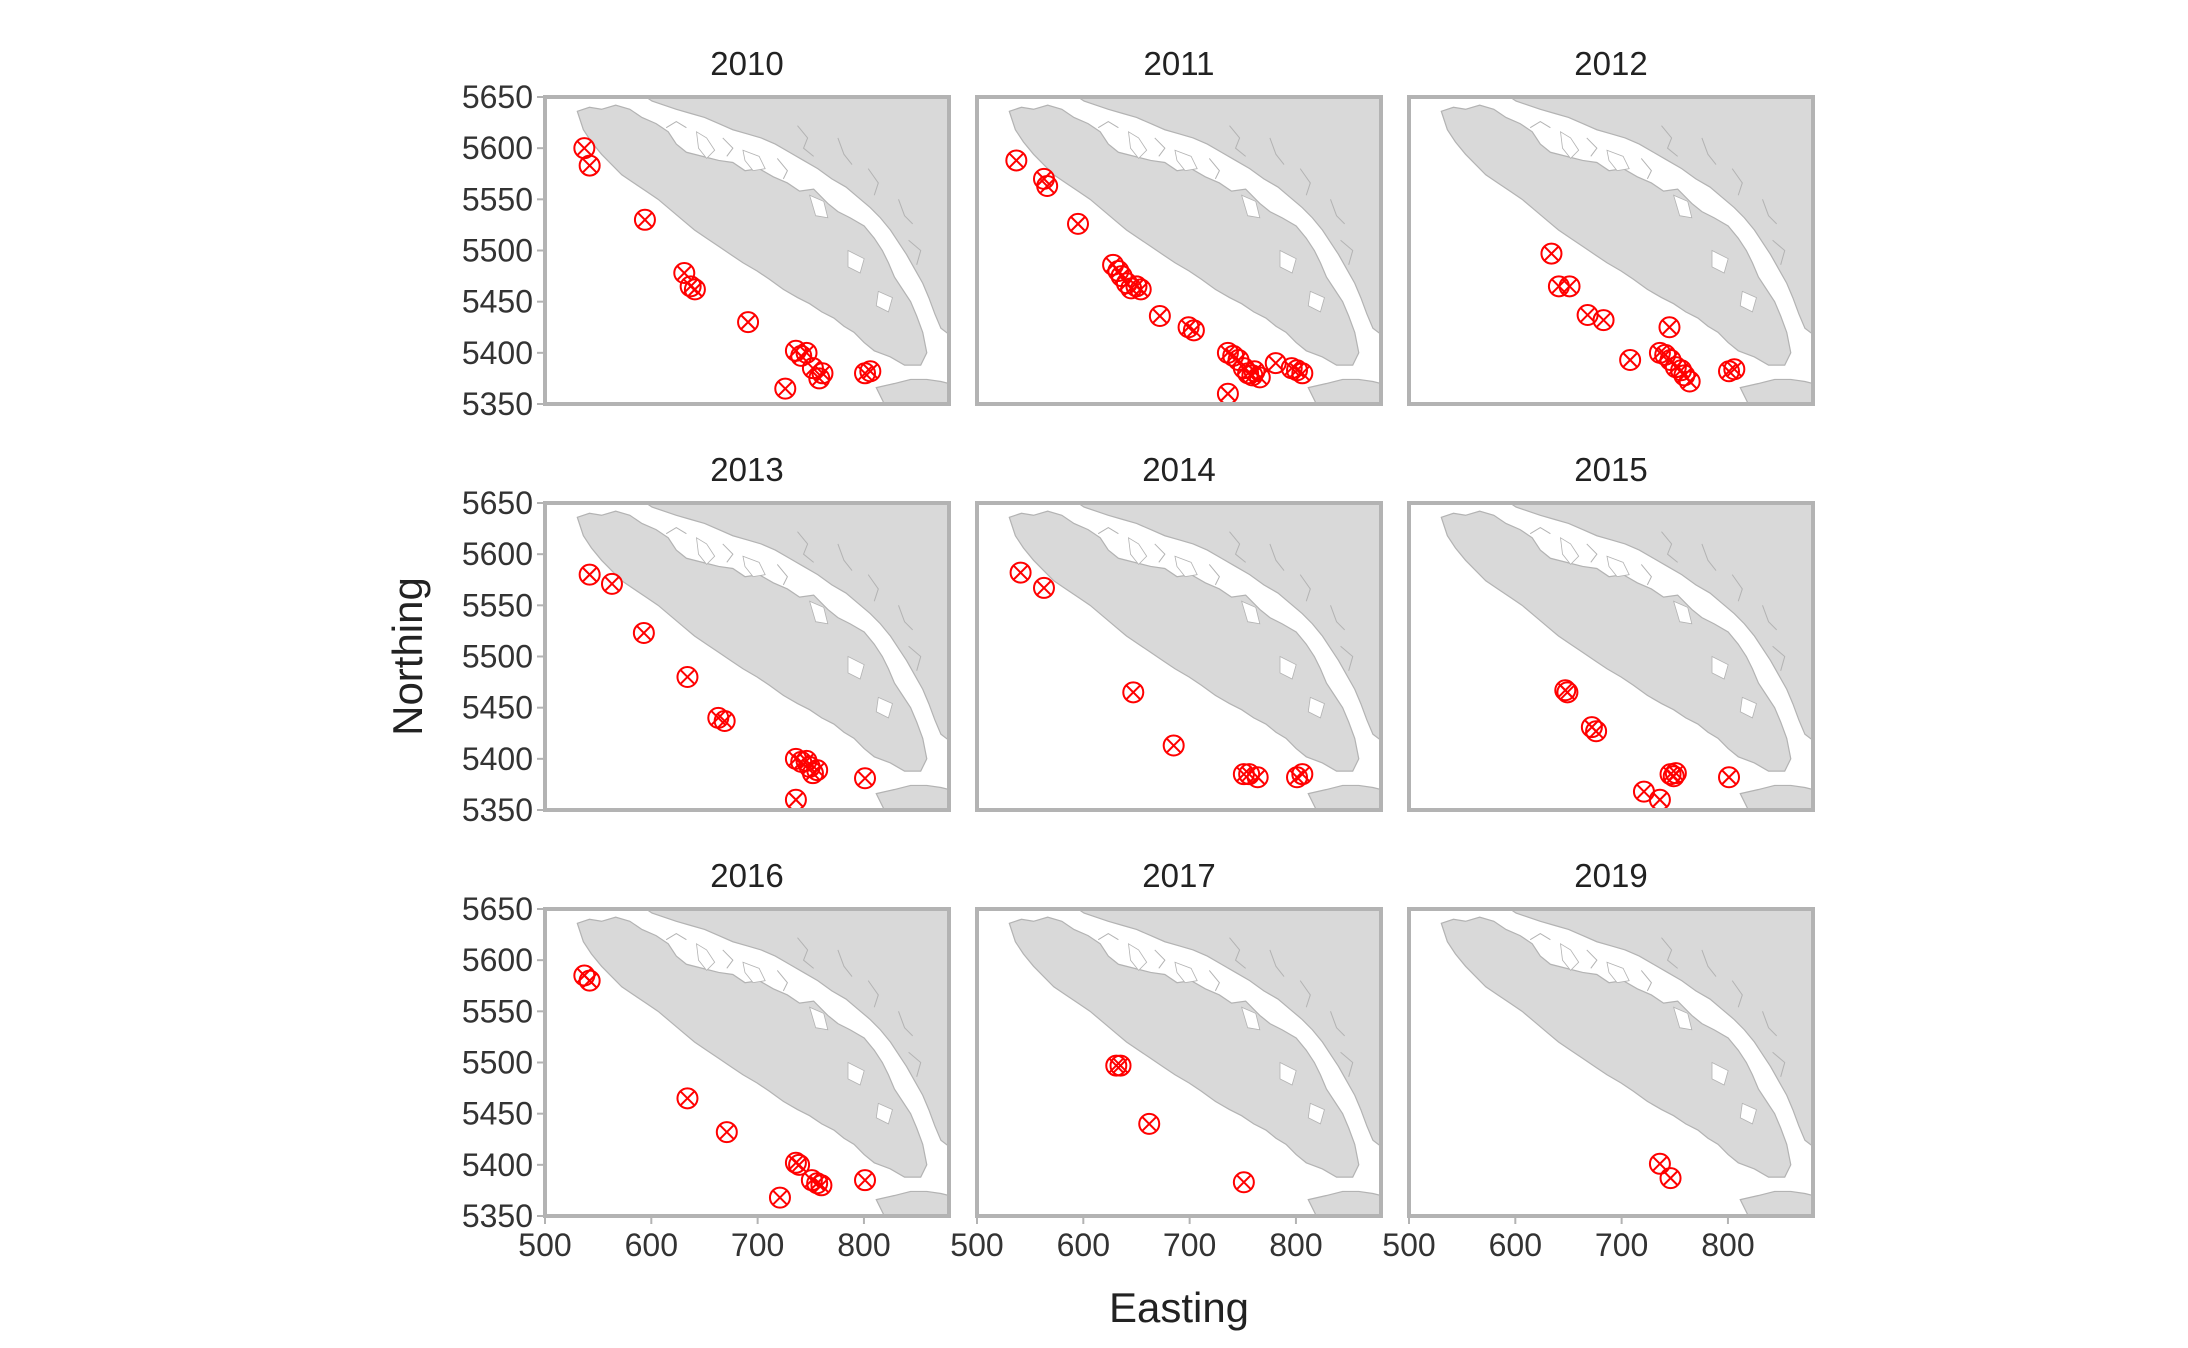  I want to click on panel-title: 2019, so click(1610, 875).